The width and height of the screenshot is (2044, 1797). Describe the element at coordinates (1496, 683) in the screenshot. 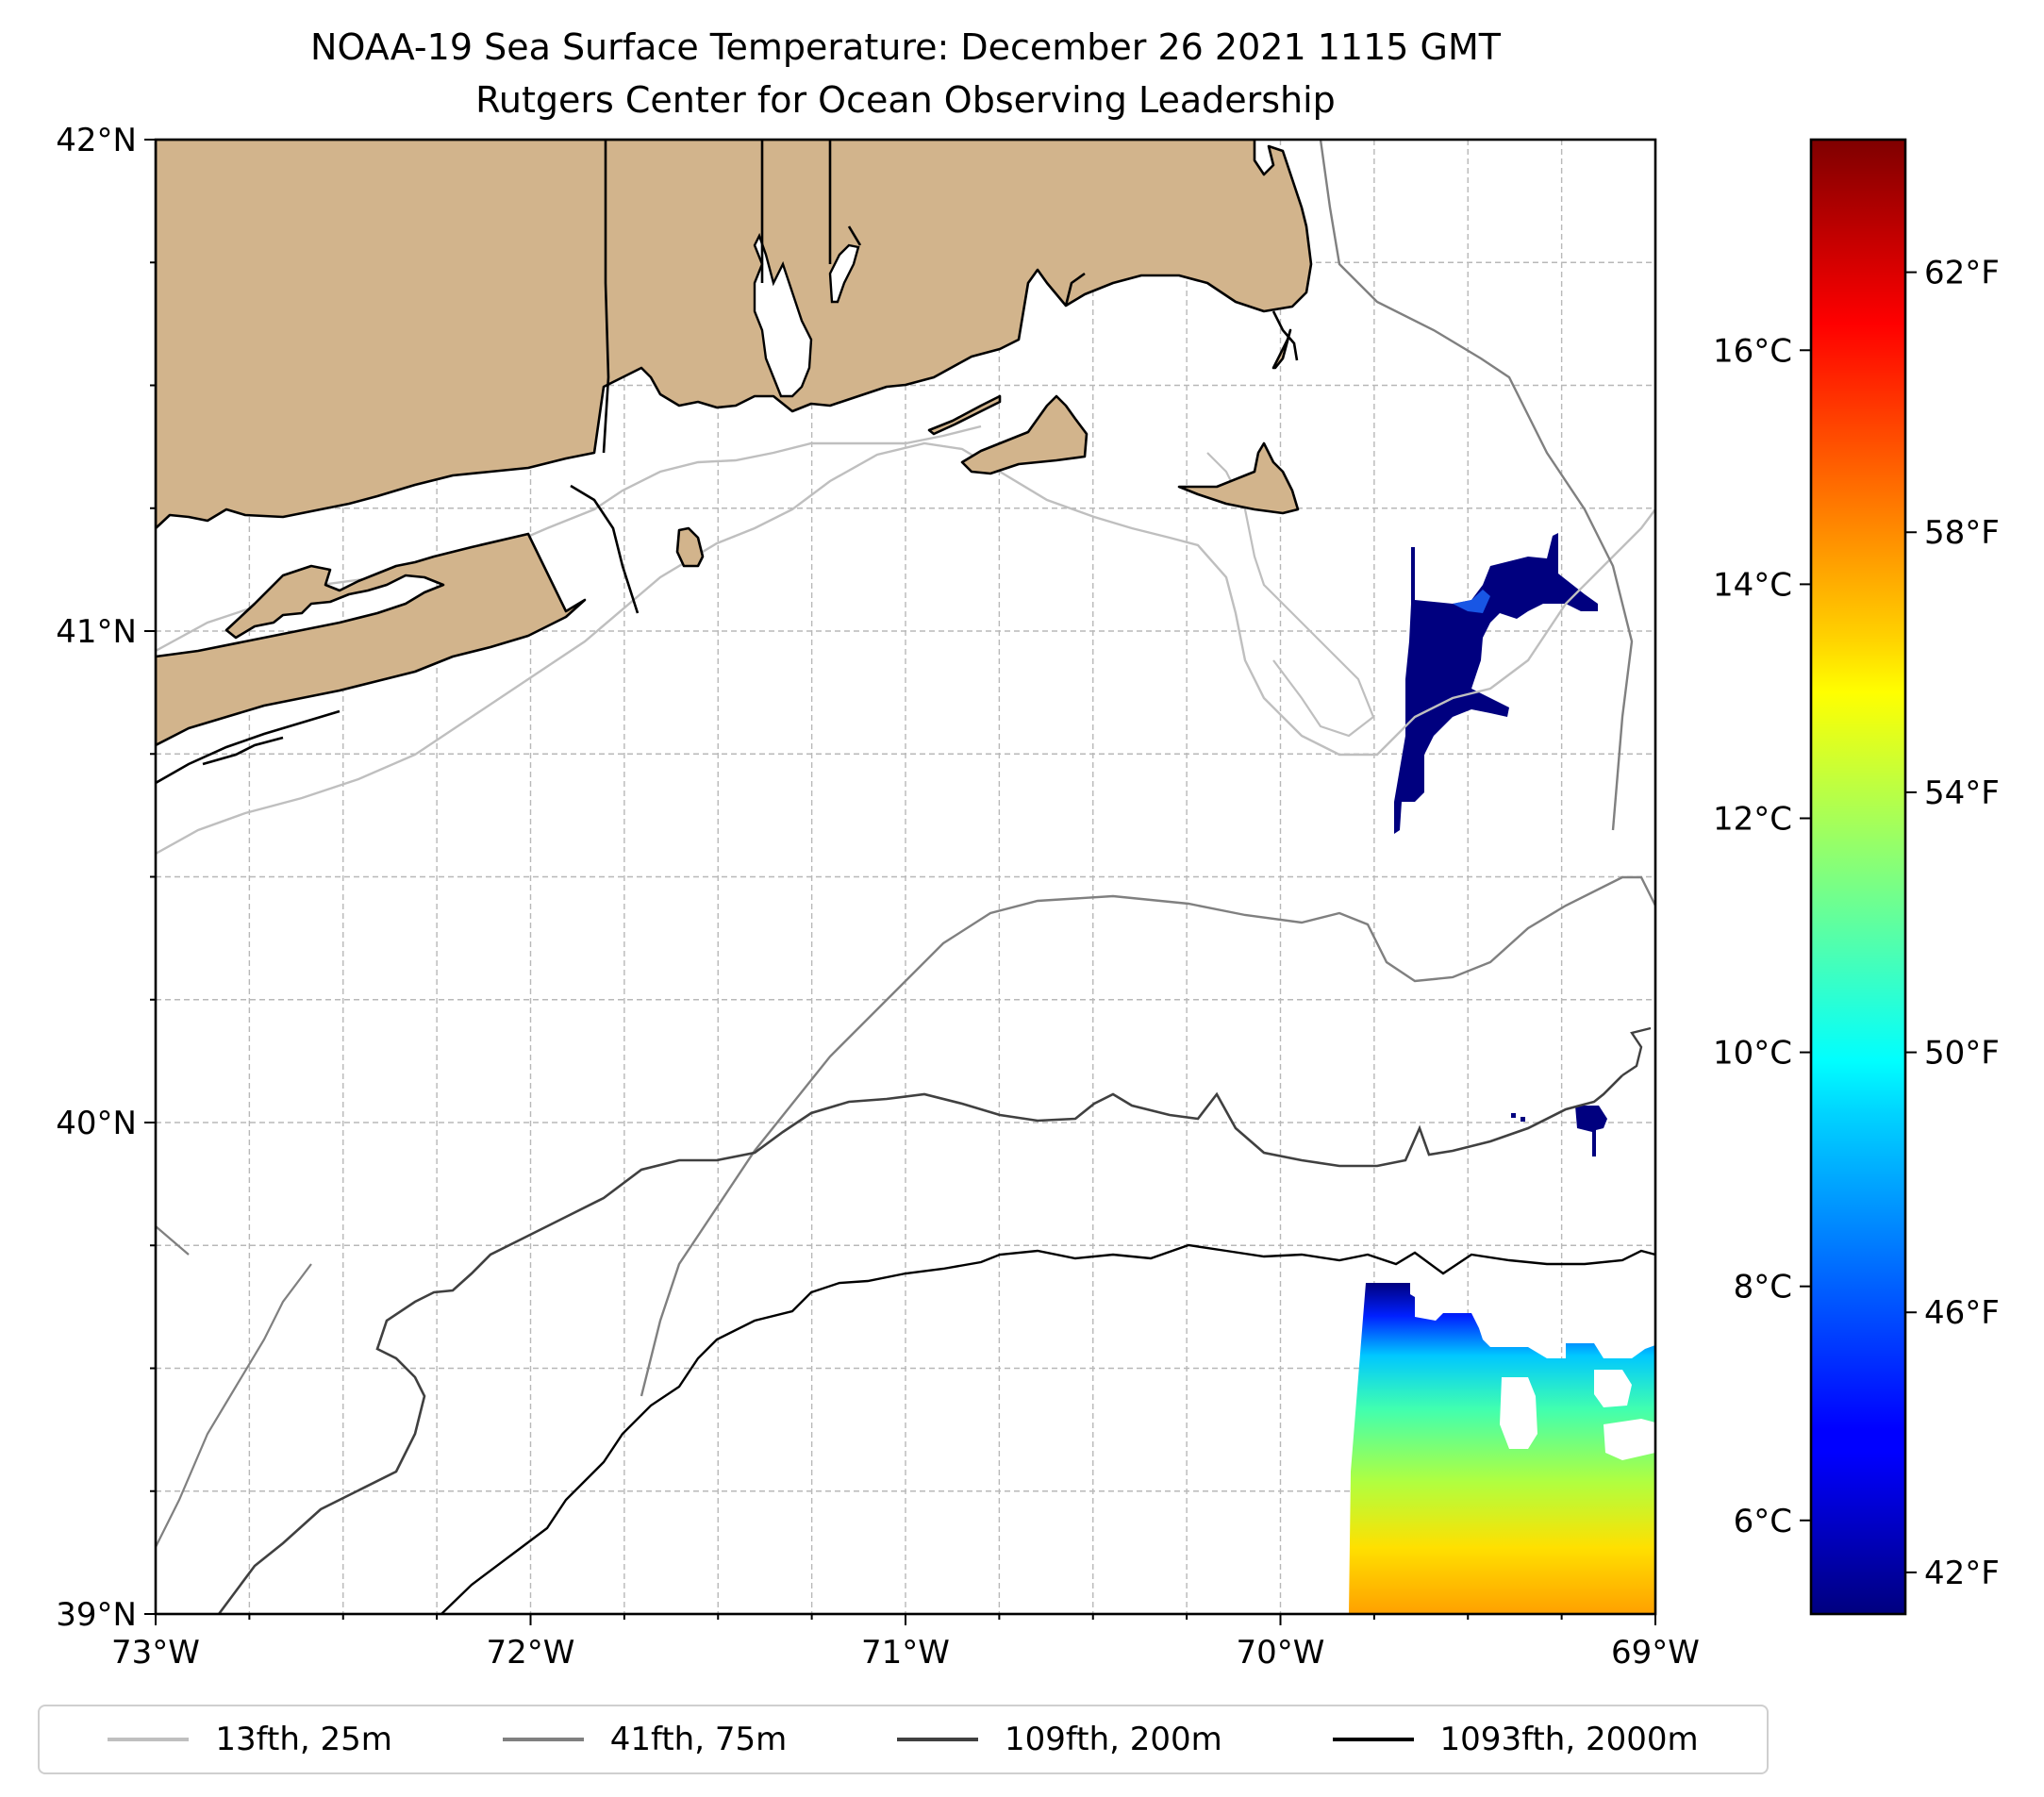

I see `sst-patch-north` at that location.